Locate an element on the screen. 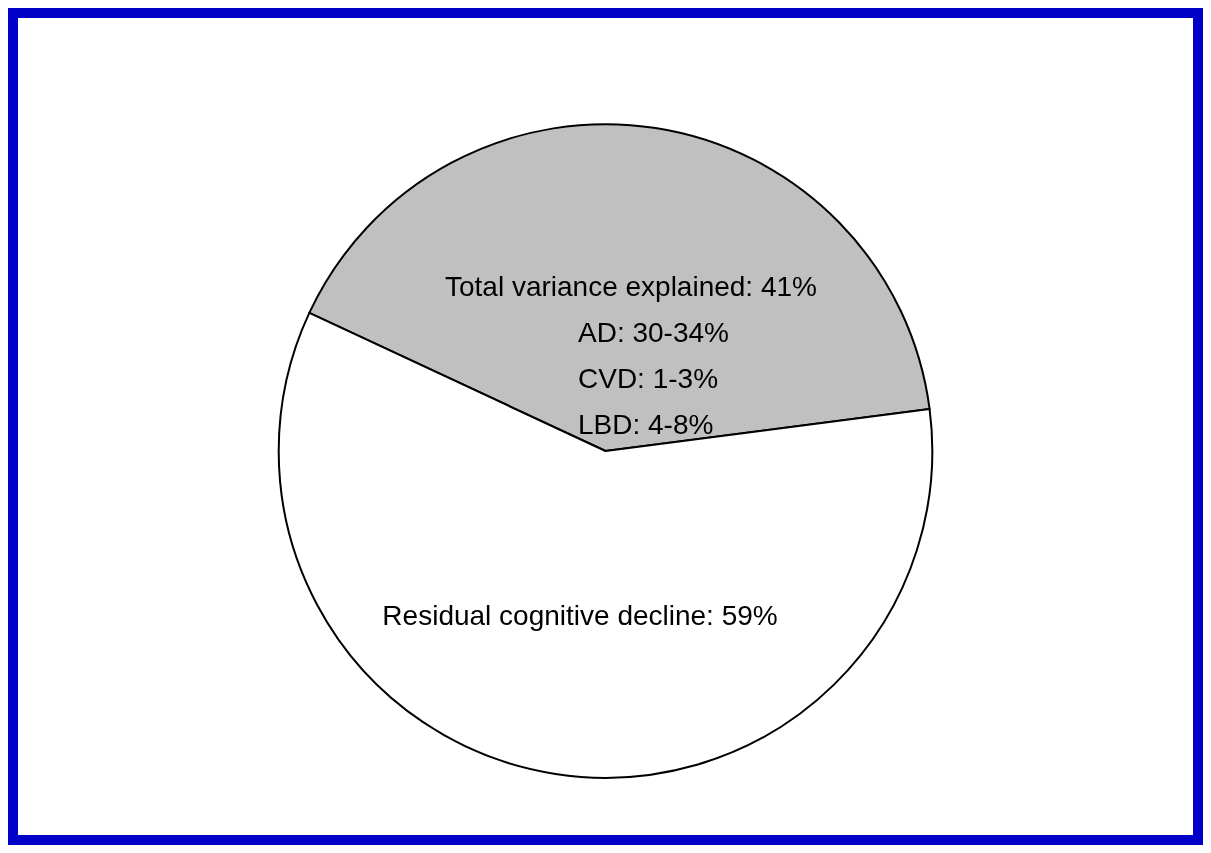 The height and width of the screenshot is (853, 1211). slice-label: Residual cognitive decline is located at coordinates (544, 615).